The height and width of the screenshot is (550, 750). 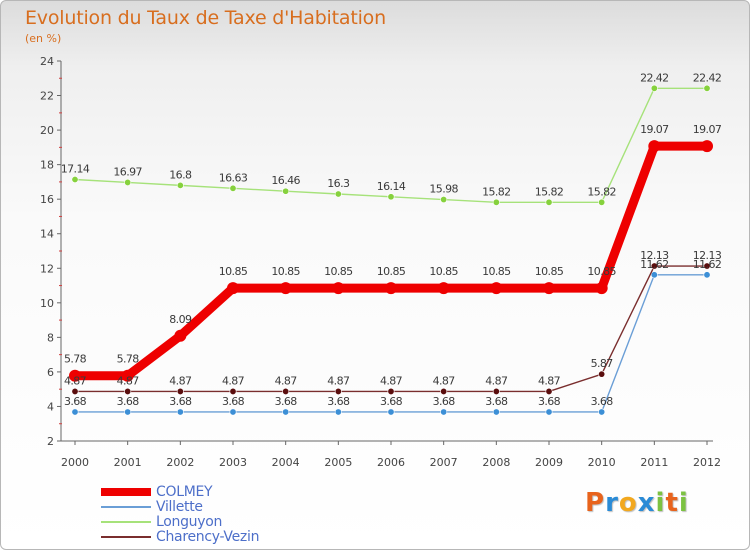 What do you see at coordinates (683, 503) in the screenshot?
I see `logo-letter: i` at bounding box center [683, 503].